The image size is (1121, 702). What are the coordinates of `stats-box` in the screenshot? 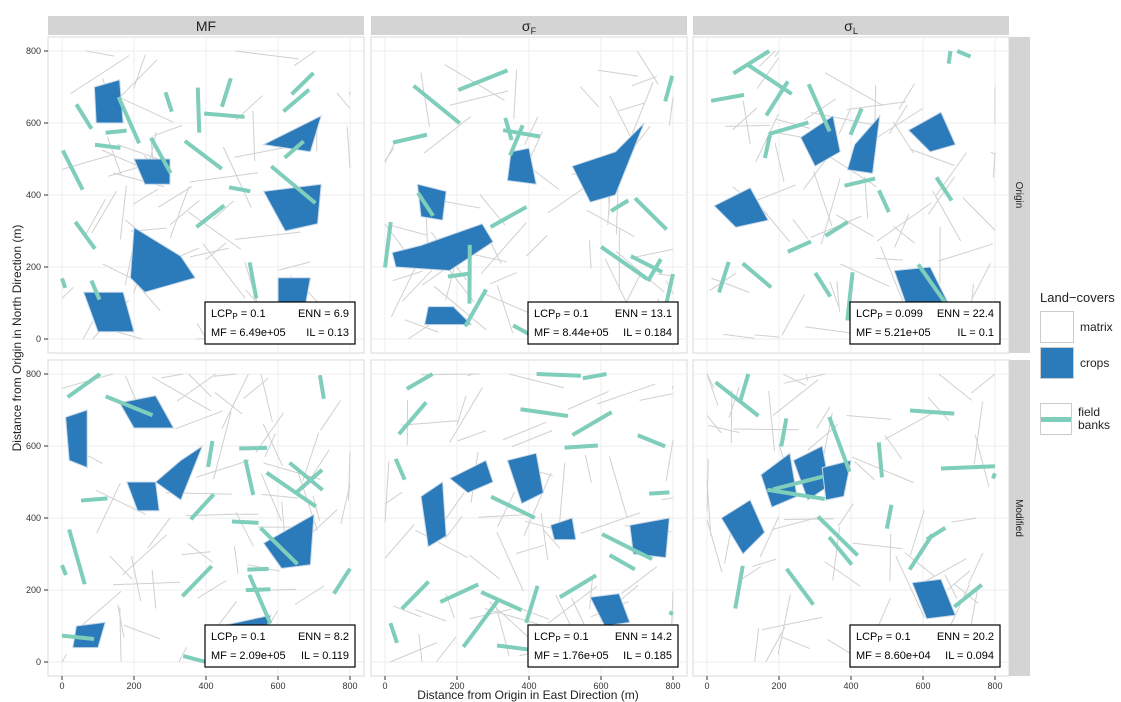 It's located at (280, 646).